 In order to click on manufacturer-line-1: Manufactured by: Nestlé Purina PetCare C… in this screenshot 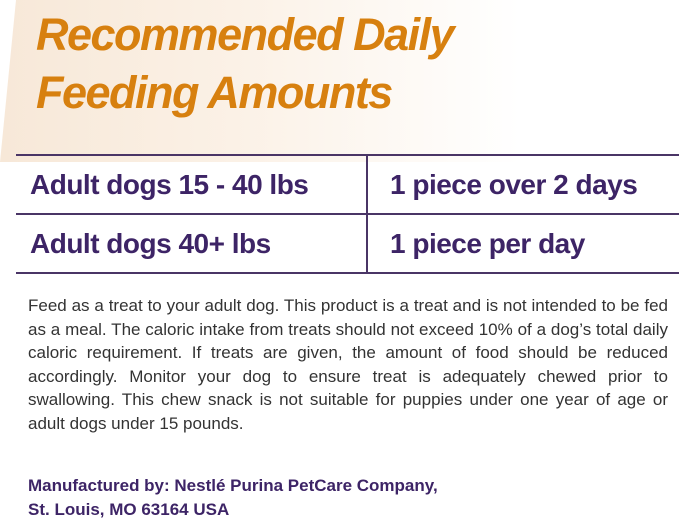, I will do `click(233, 485)`.